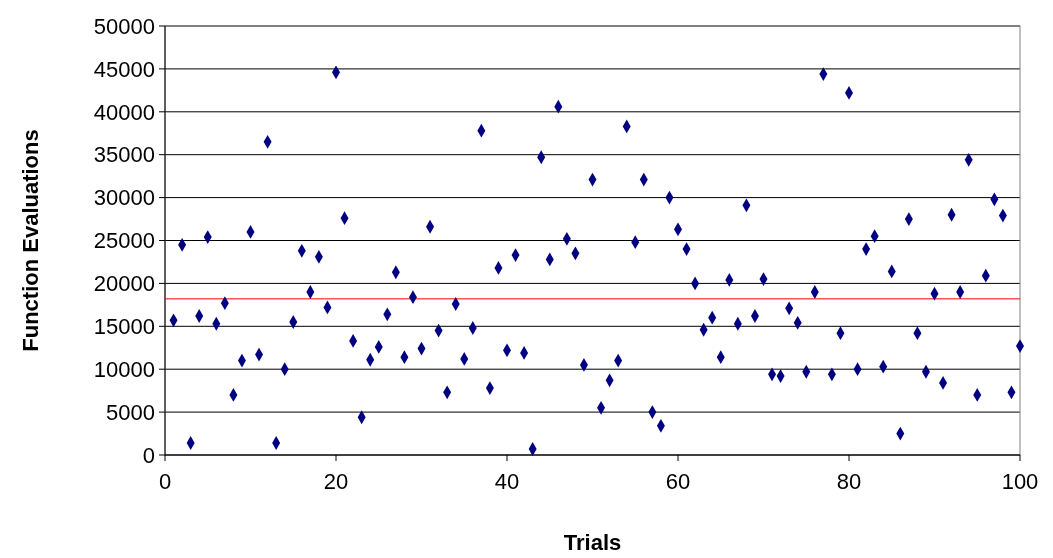  I want to click on y-tick-label: 0, so click(148, 455).